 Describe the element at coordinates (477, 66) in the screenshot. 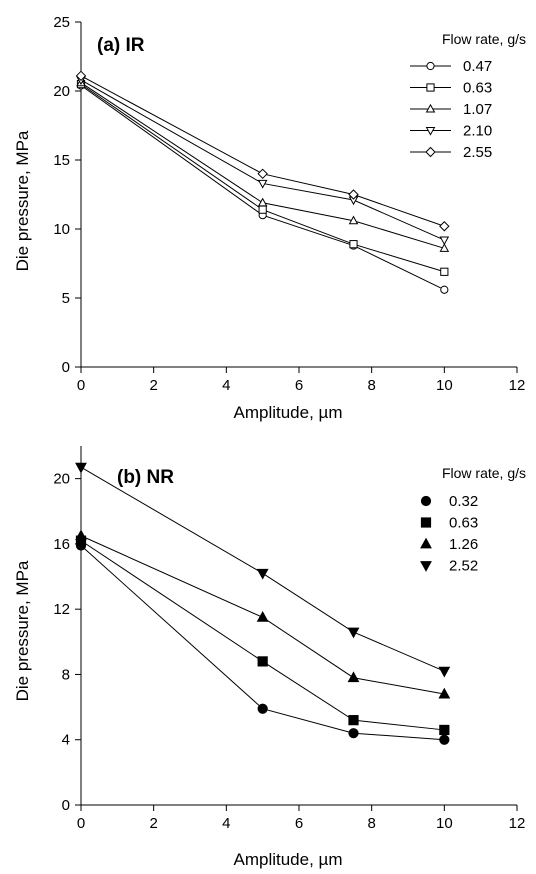

I see `legend-label: 0.47` at that location.